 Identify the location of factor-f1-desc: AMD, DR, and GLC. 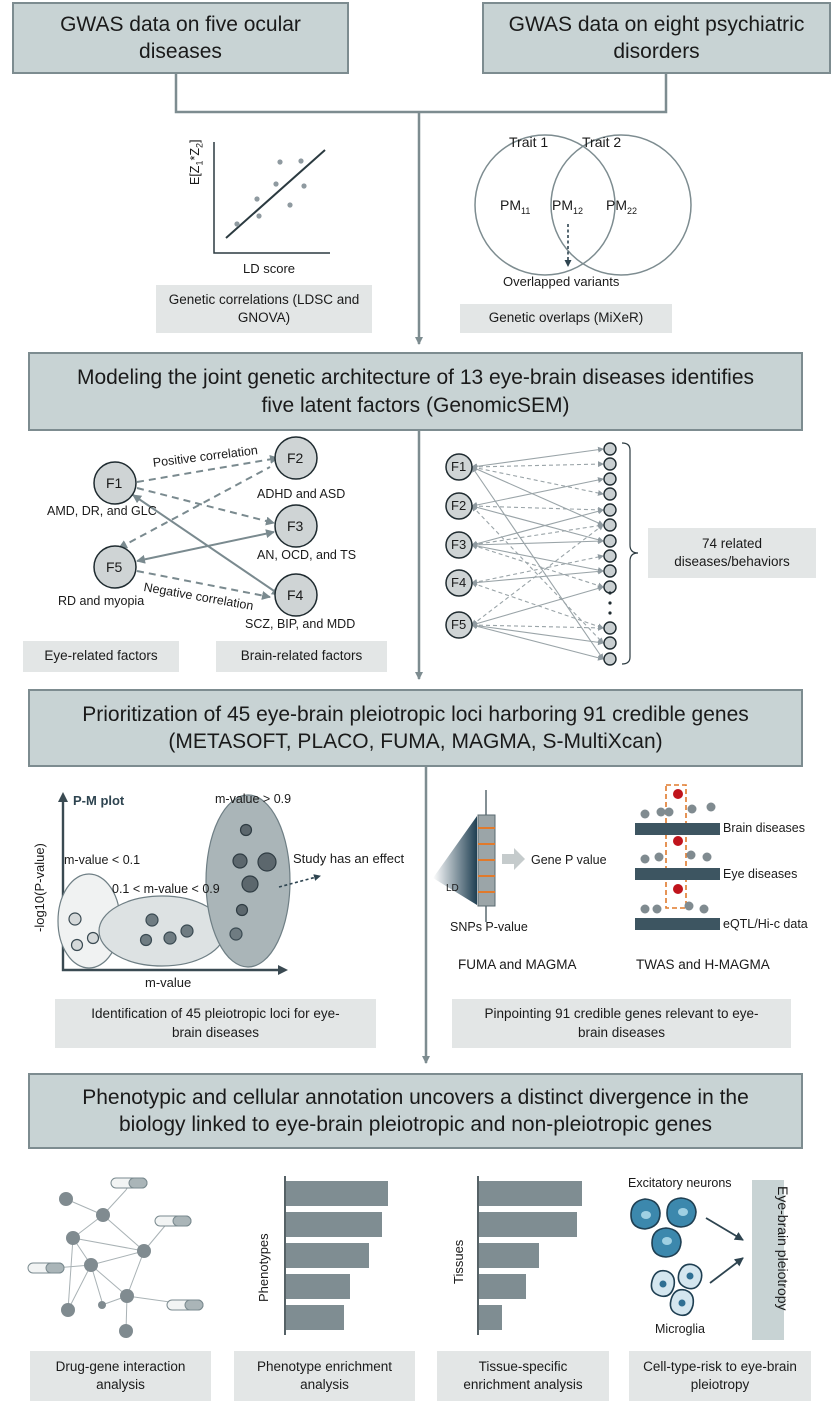
(102, 511).